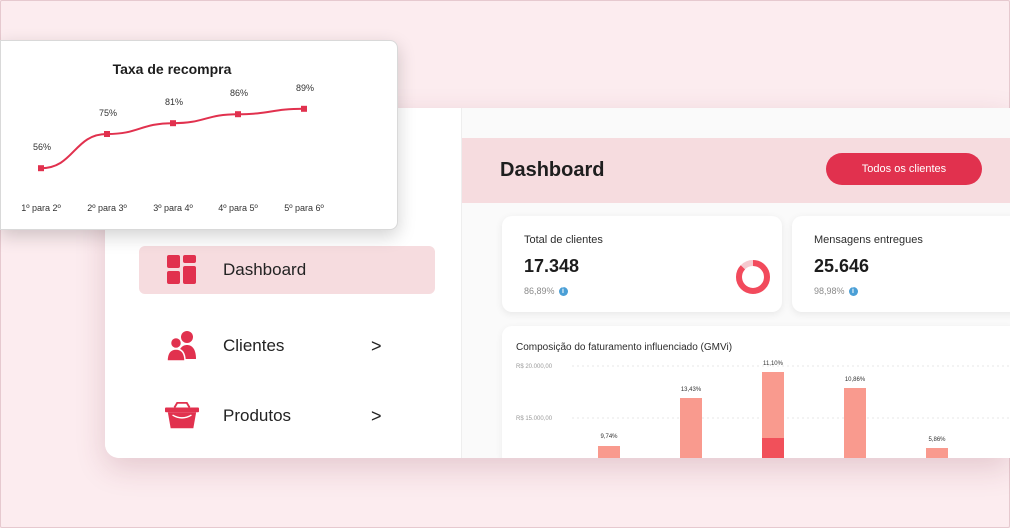 This screenshot has width=1010, height=528. Describe the element at coordinates (937, 440) in the screenshot. I see `bar-label: 5,86%` at that location.